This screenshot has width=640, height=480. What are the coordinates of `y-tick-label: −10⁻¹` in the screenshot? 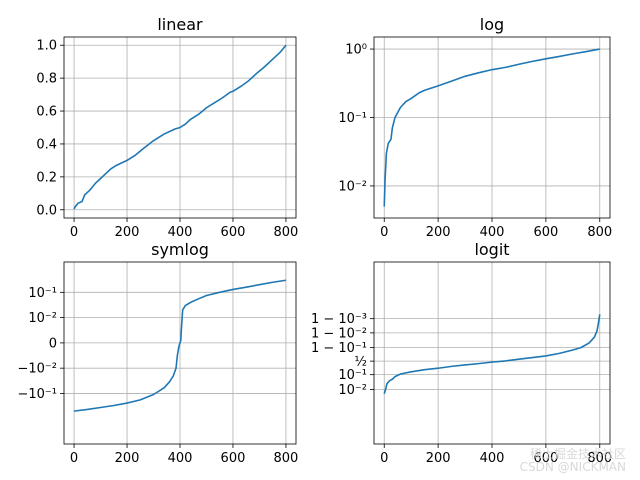 It's located at (37, 394).